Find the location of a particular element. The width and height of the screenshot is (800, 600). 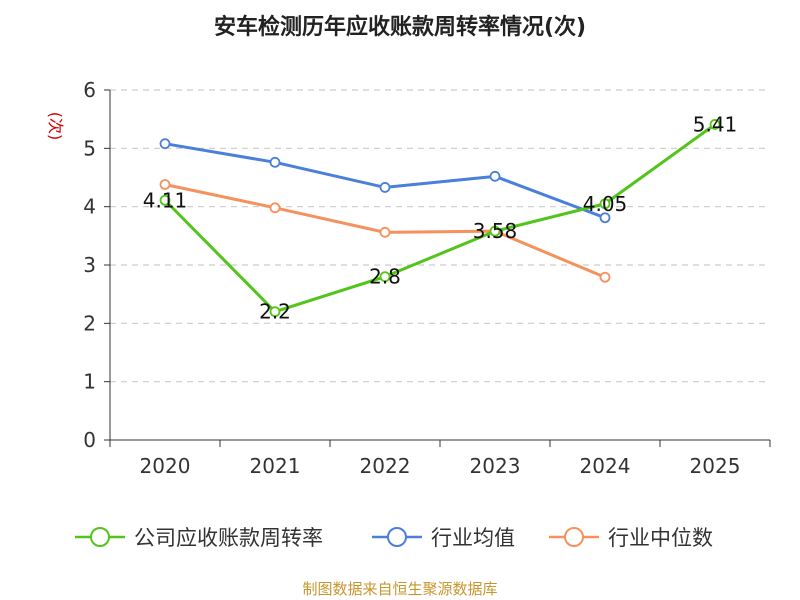

y-tick-label: 4 is located at coordinates (89, 207).